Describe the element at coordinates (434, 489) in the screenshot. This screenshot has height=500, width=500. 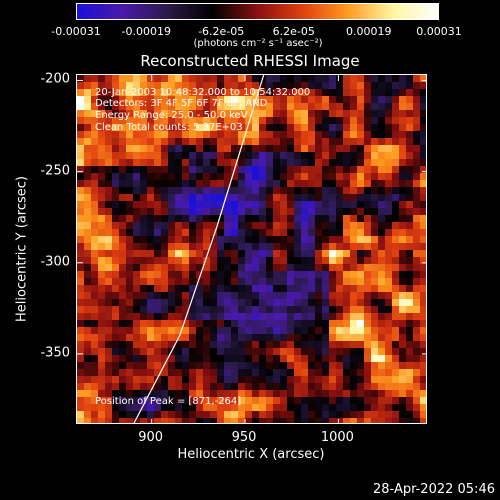
I see `date-stamp: 28-Apr-2022 05:46` at that location.